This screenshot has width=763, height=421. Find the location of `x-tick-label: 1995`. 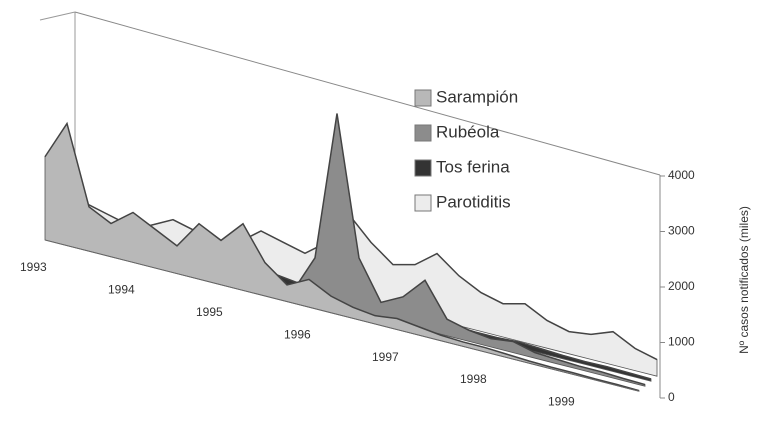

x-tick-label: 1995 is located at coordinates (209, 312).